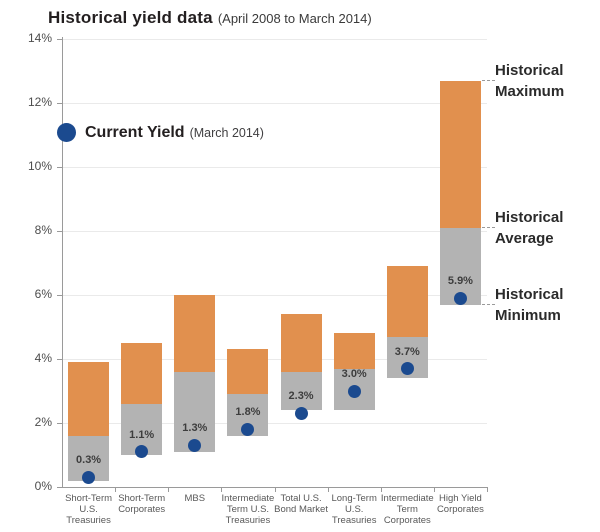  What do you see at coordinates (62, 262) in the screenshot?
I see `y-axis-line` at bounding box center [62, 262].